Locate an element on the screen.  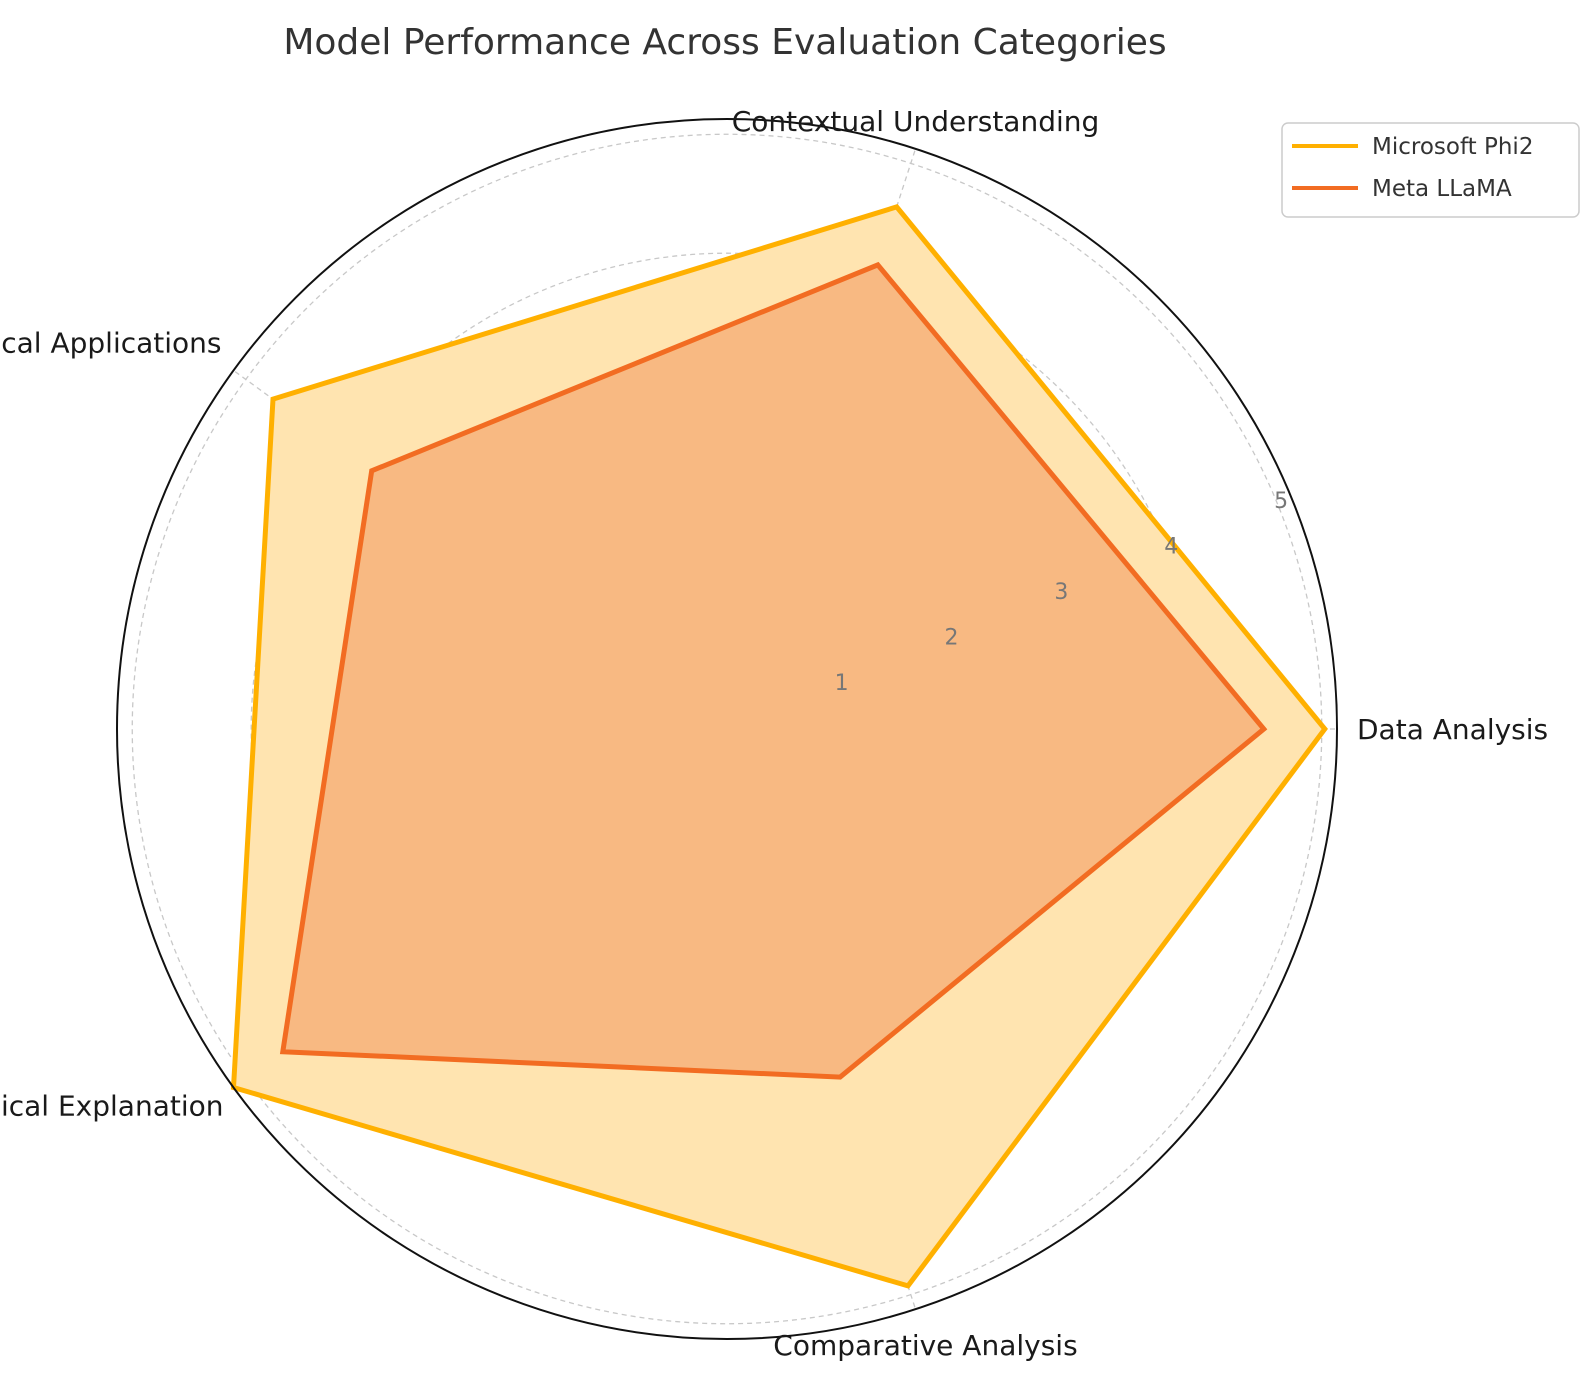
radial-tick-label: 2 is located at coordinates (951, 637).